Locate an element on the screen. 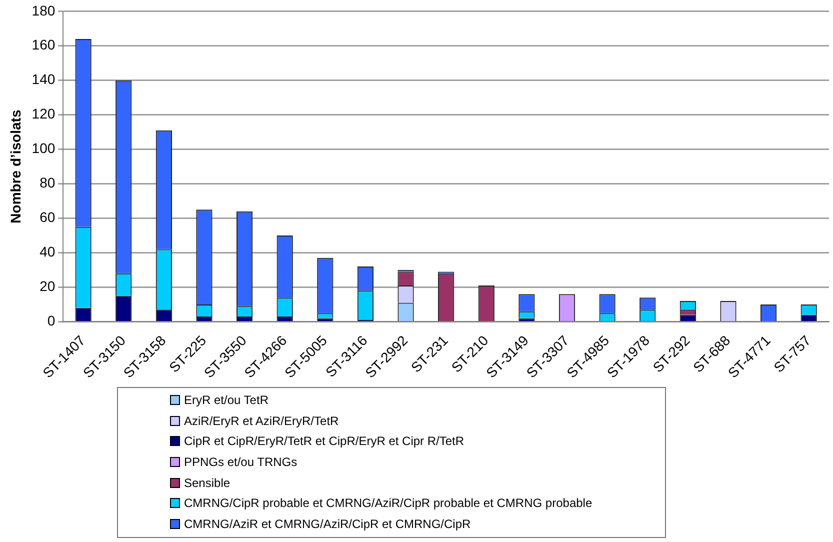 This screenshot has height=542, width=833. legend-label: CMRNG/AziR et CMRNG/AziR/CipR et CMRNG/CipR is located at coordinates (327, 523).